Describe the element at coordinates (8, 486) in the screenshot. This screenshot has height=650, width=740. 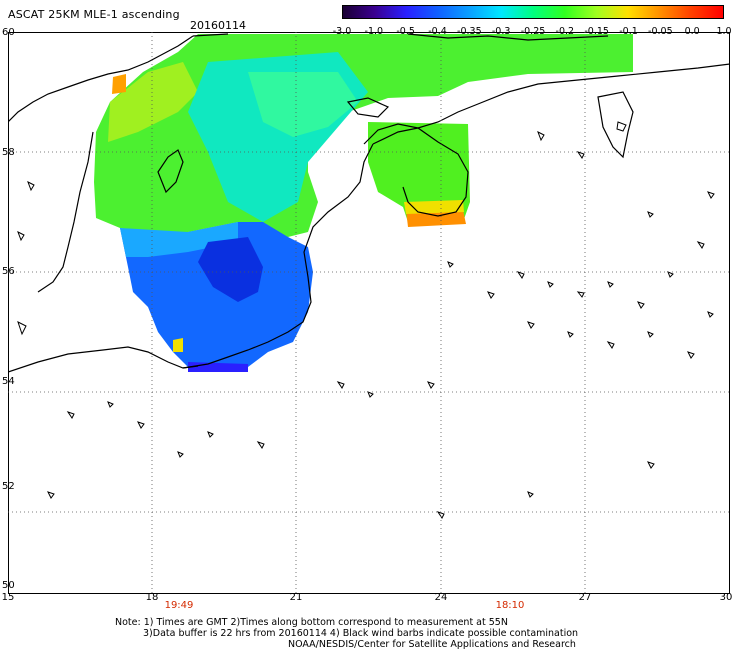
I see `lat-label-52: 52` at that location.